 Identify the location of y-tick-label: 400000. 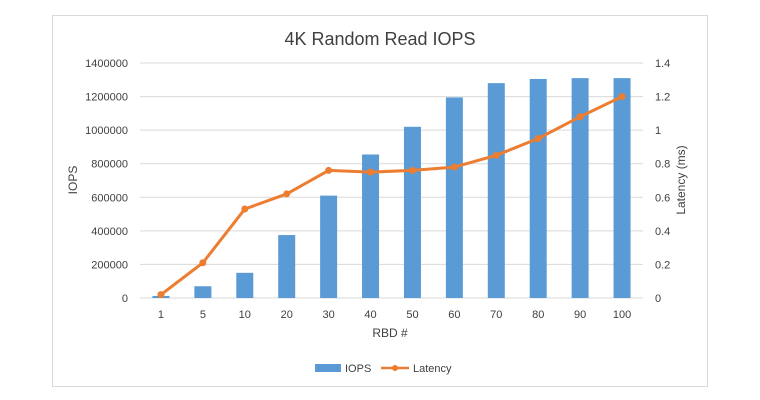
(109, 232).